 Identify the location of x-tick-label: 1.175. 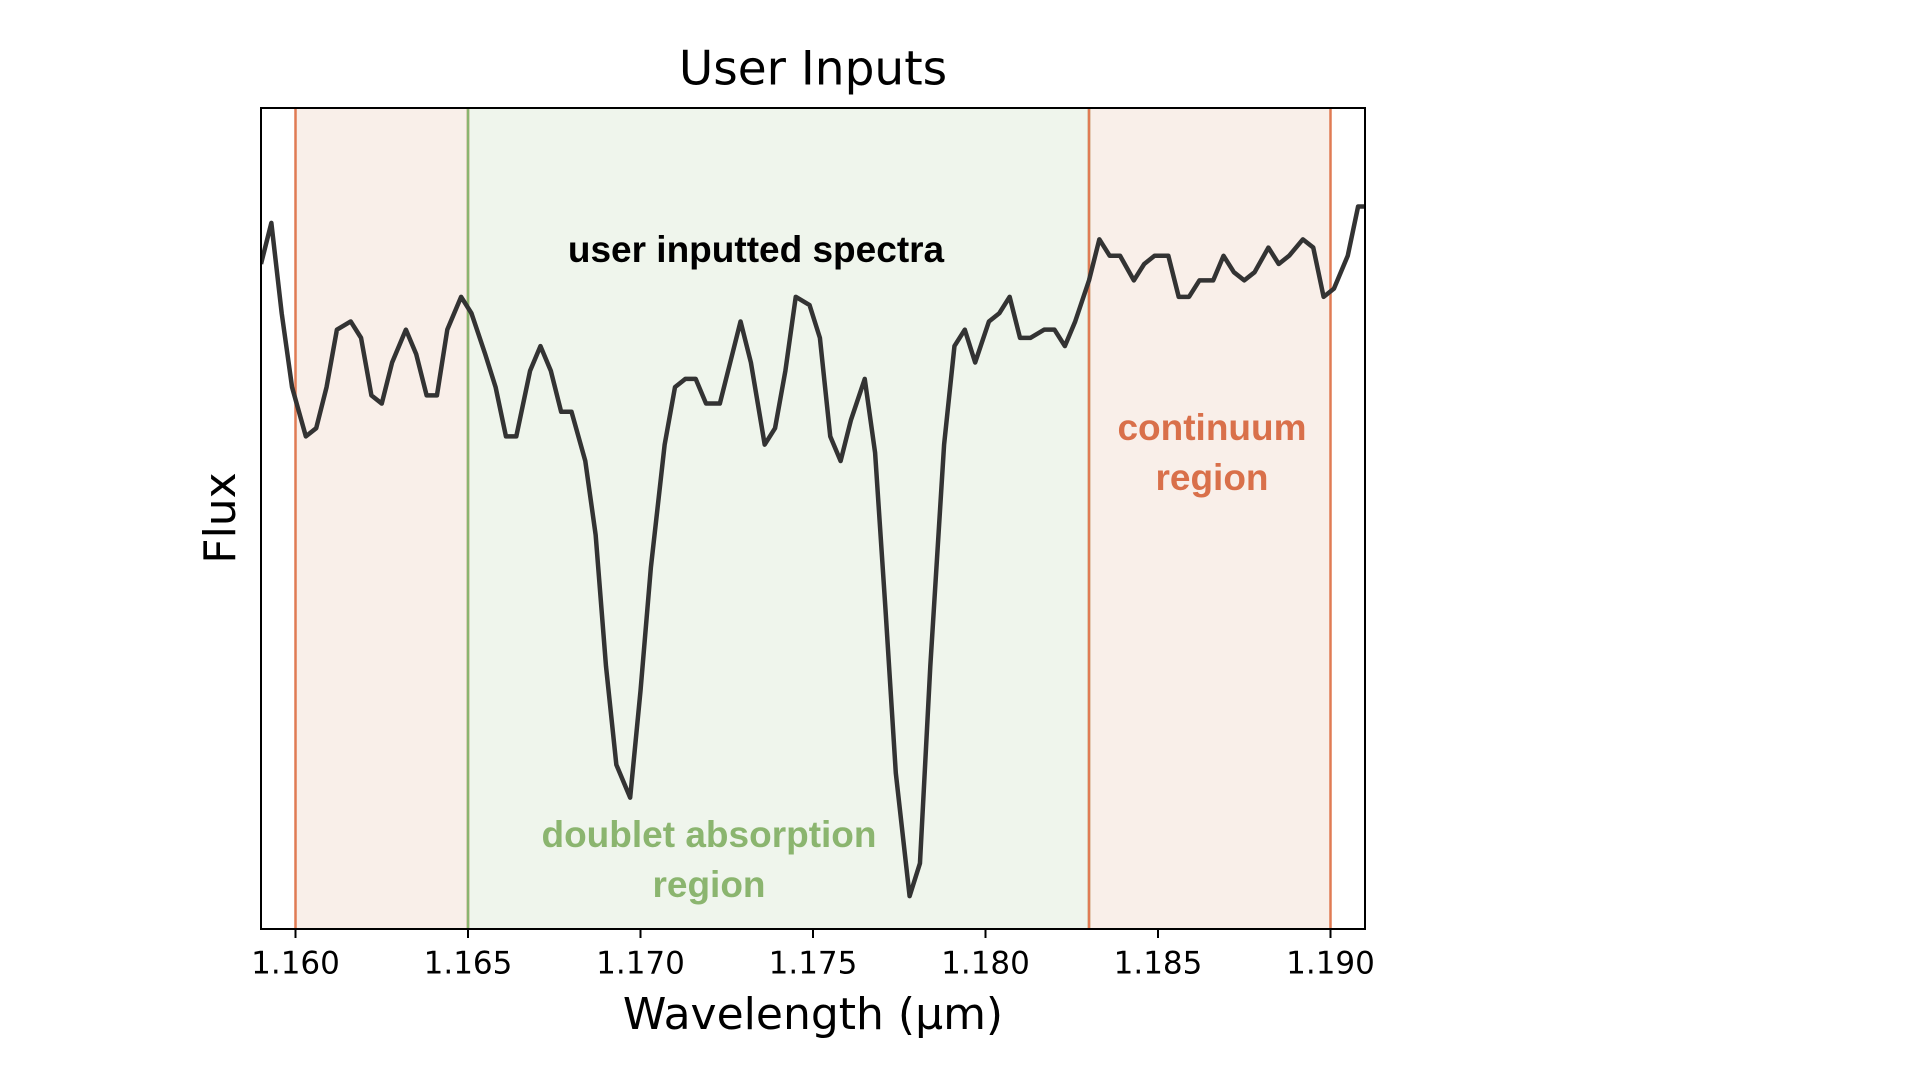
(813, 964).